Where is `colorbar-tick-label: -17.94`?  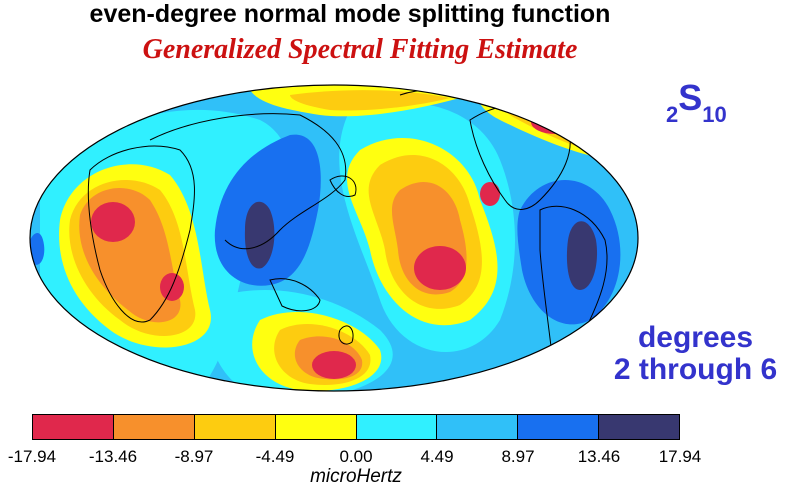
colorbar-tick-label: -17.94 is located at coordinates (32, 456).